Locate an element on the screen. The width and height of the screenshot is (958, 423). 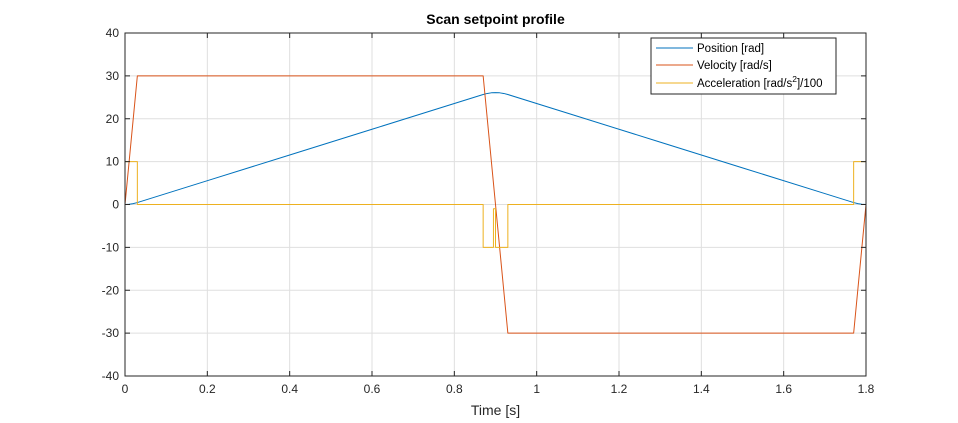
legend-box is located at coordinates (743, 66).